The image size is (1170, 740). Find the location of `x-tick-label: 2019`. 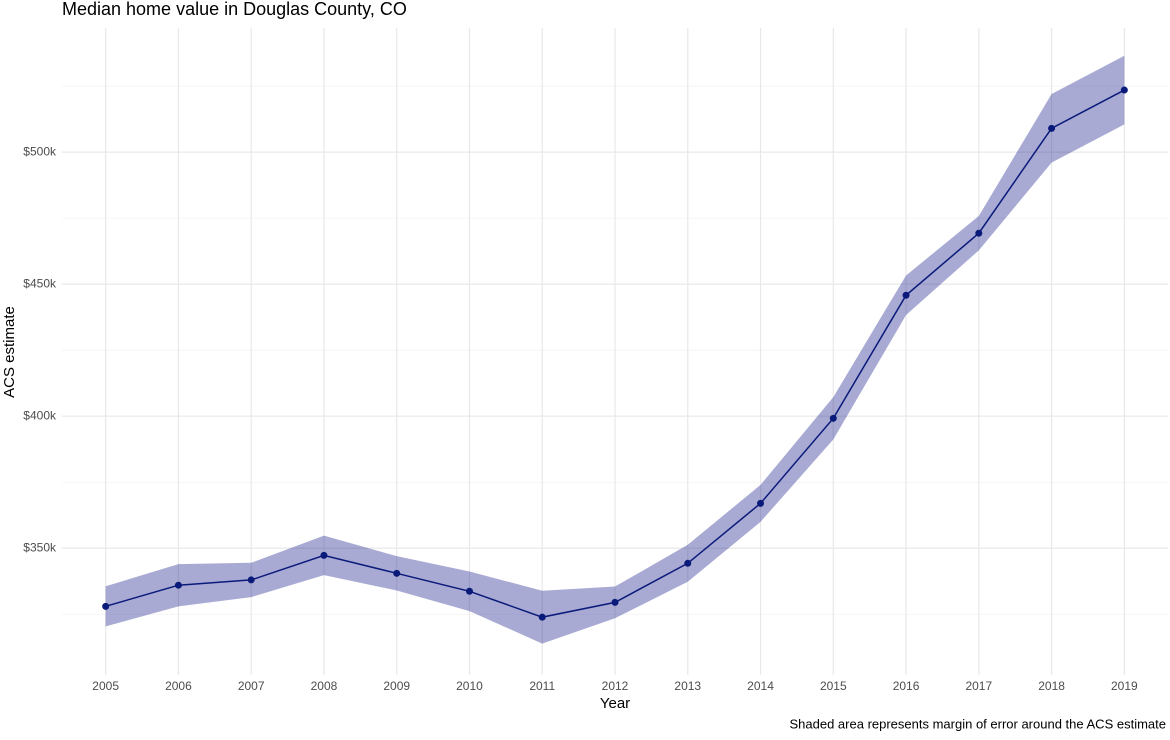

x-tick-label: 2019 is located at coordinates (1124, 686).